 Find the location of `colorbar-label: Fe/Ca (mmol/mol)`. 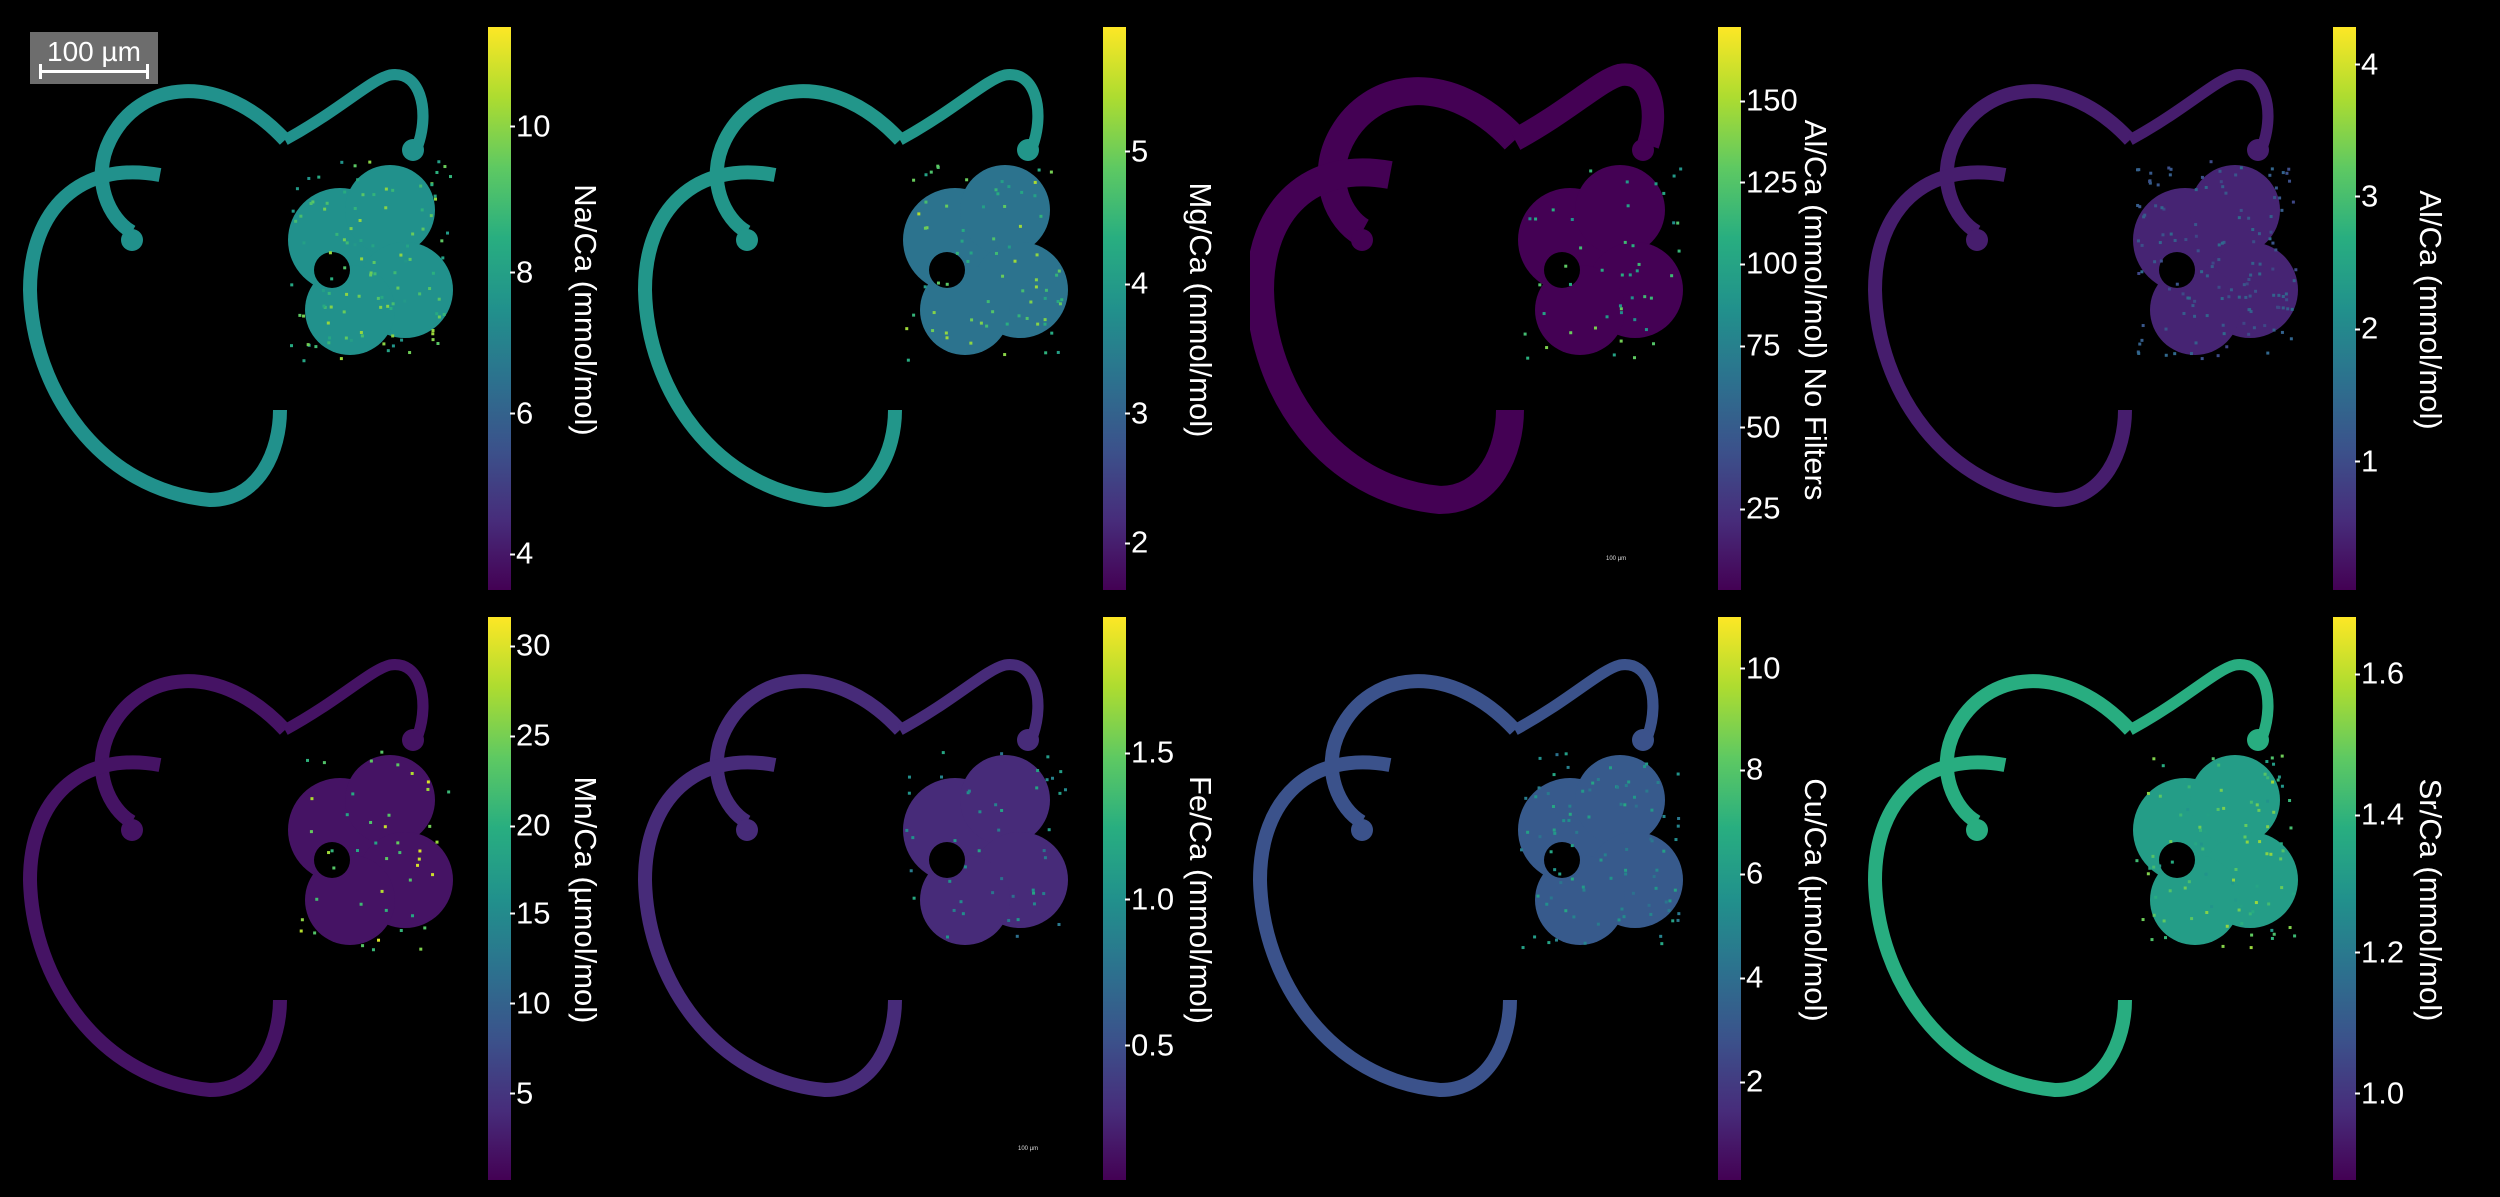

colorbar-label: Fe/Ca (mmol/mol) is located at coordinates (1200, 900).